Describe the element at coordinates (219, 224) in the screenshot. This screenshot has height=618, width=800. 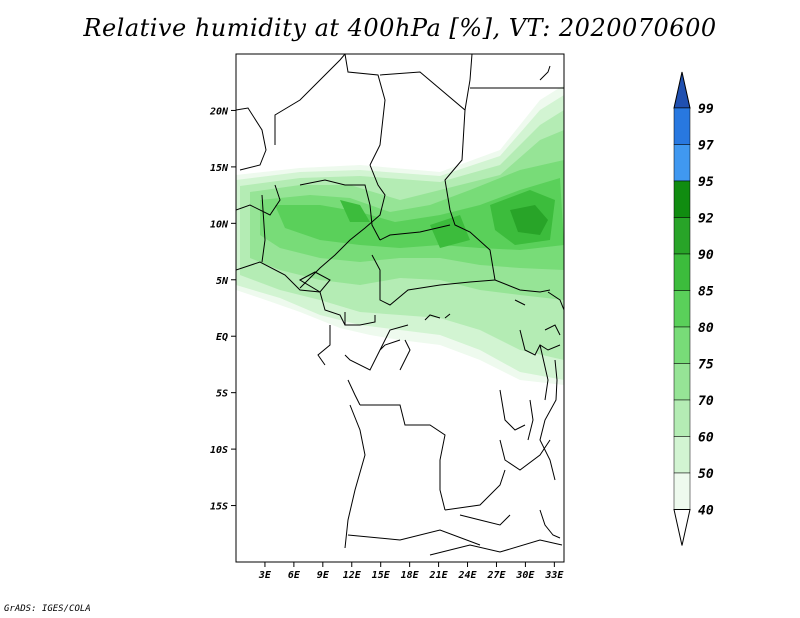
I see `lat-tick-label: 10N` at that location.